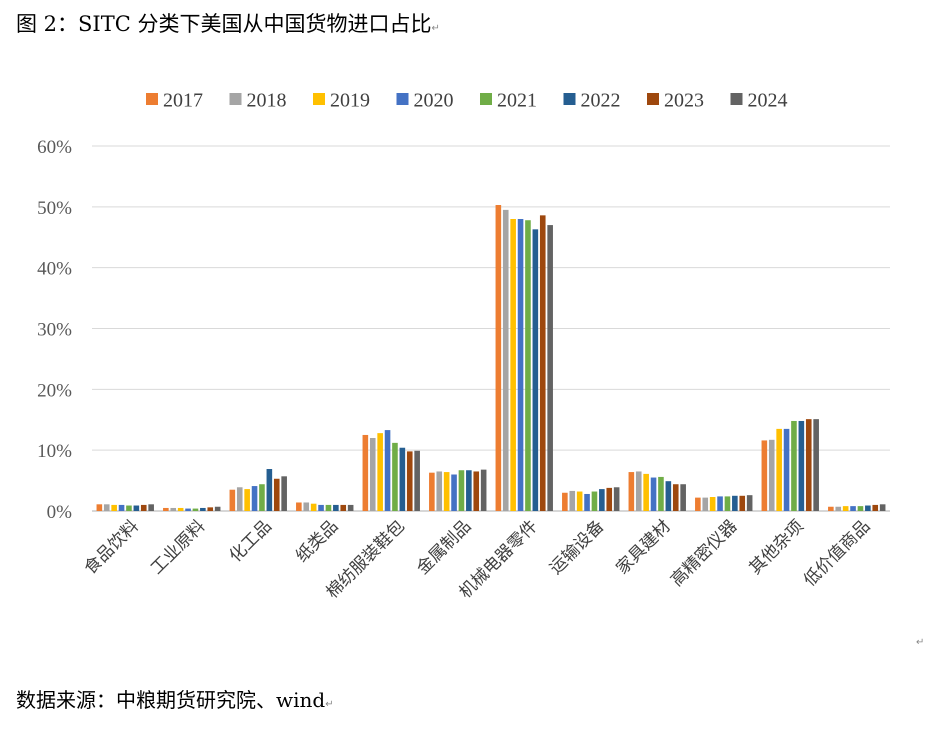 The height and width of the screenshot is (734, 935). Describe the element at coordinates (178, 547) in the screenshot. I see `x-tick-label: 工业原料` at that location.